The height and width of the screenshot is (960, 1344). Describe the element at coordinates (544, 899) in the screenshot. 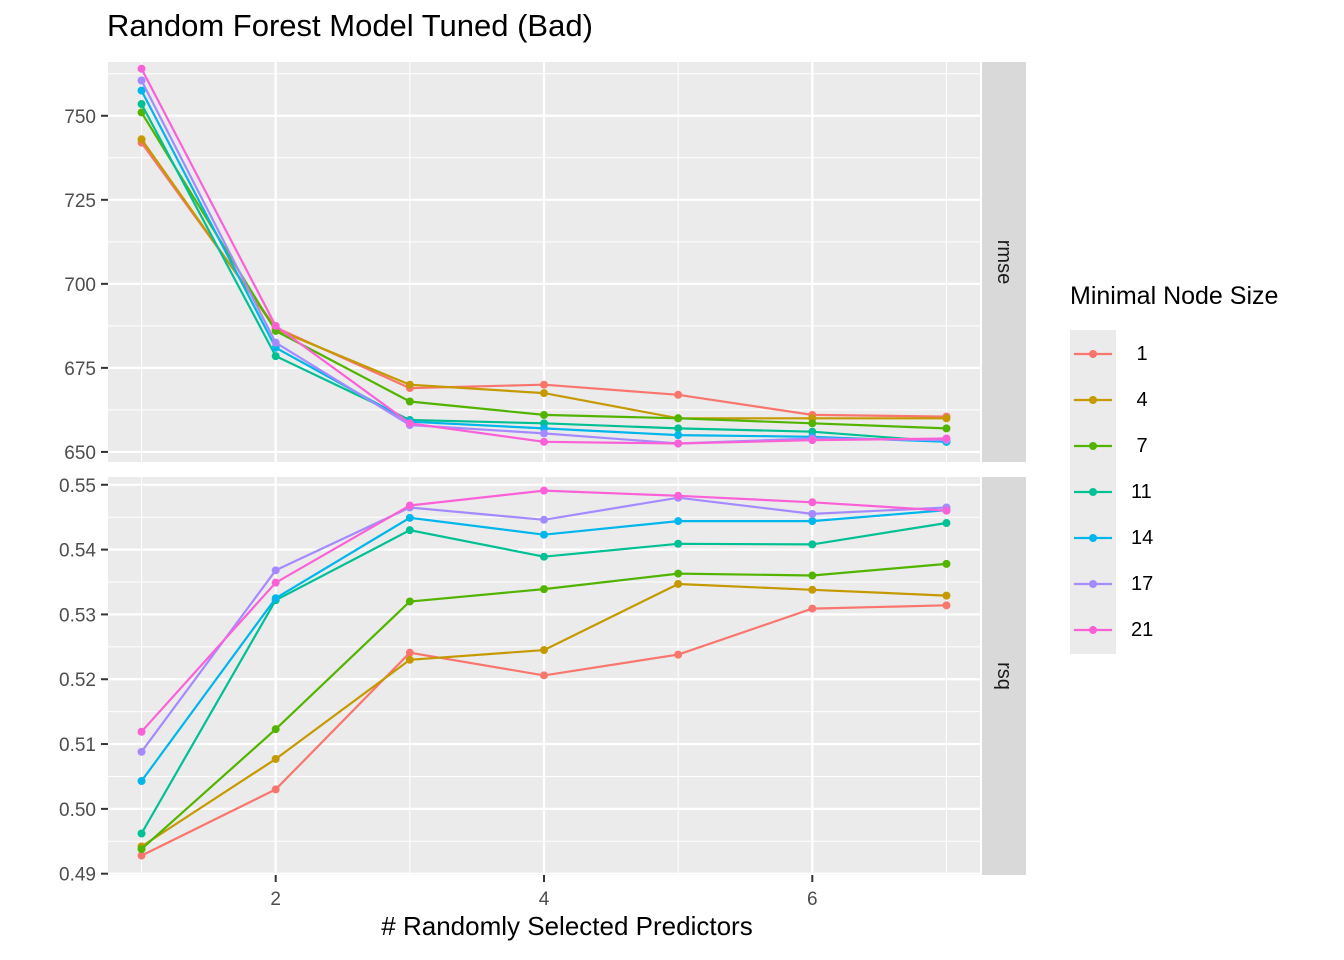

I see `x-tick-label: 4` at that location.